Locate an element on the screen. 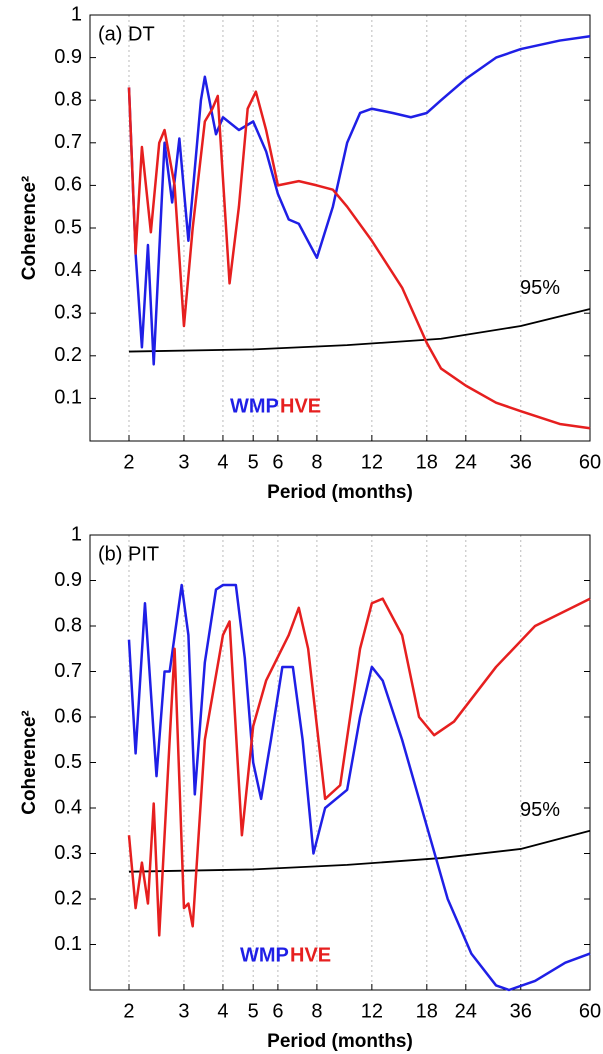 The width and height of the screenshot is (603, 1054). panel-annotation: (b) PIT is located at coordinates (128, 554).